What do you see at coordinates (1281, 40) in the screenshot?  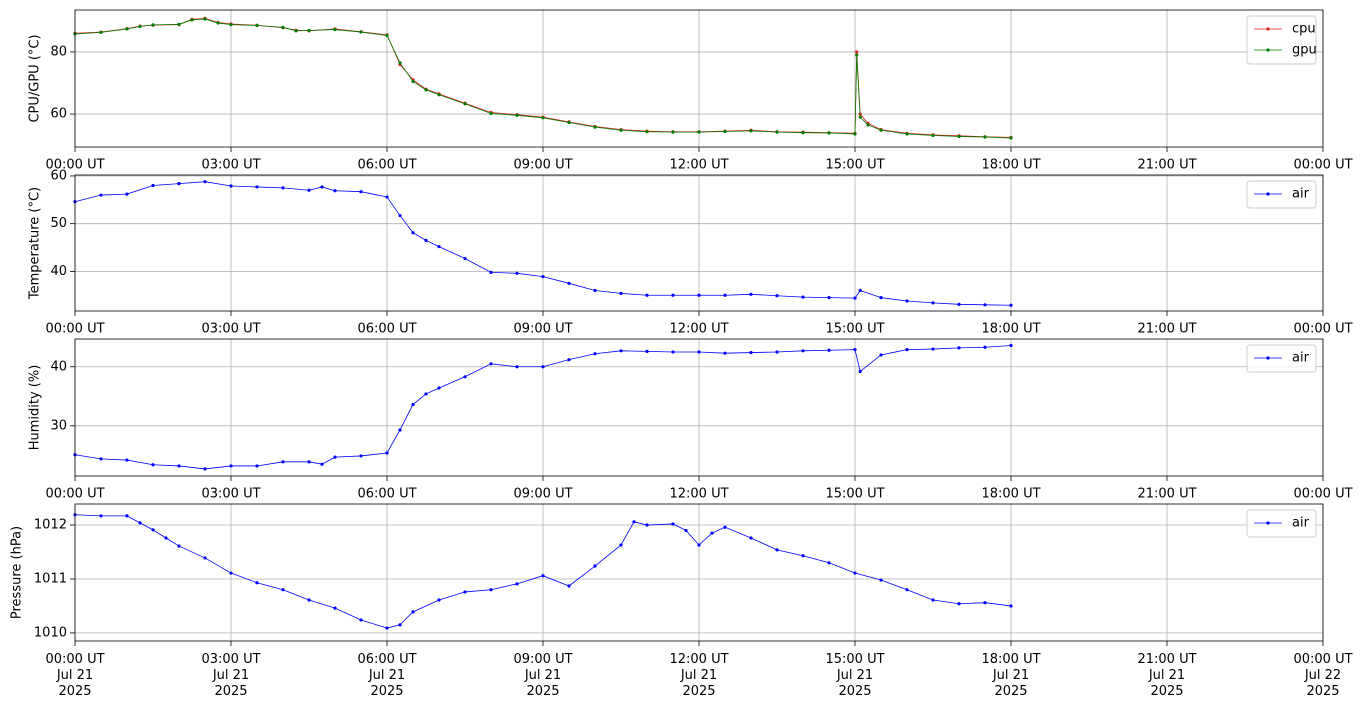 I see `legend: cpu gpu` at bounding box center [1281, 40].